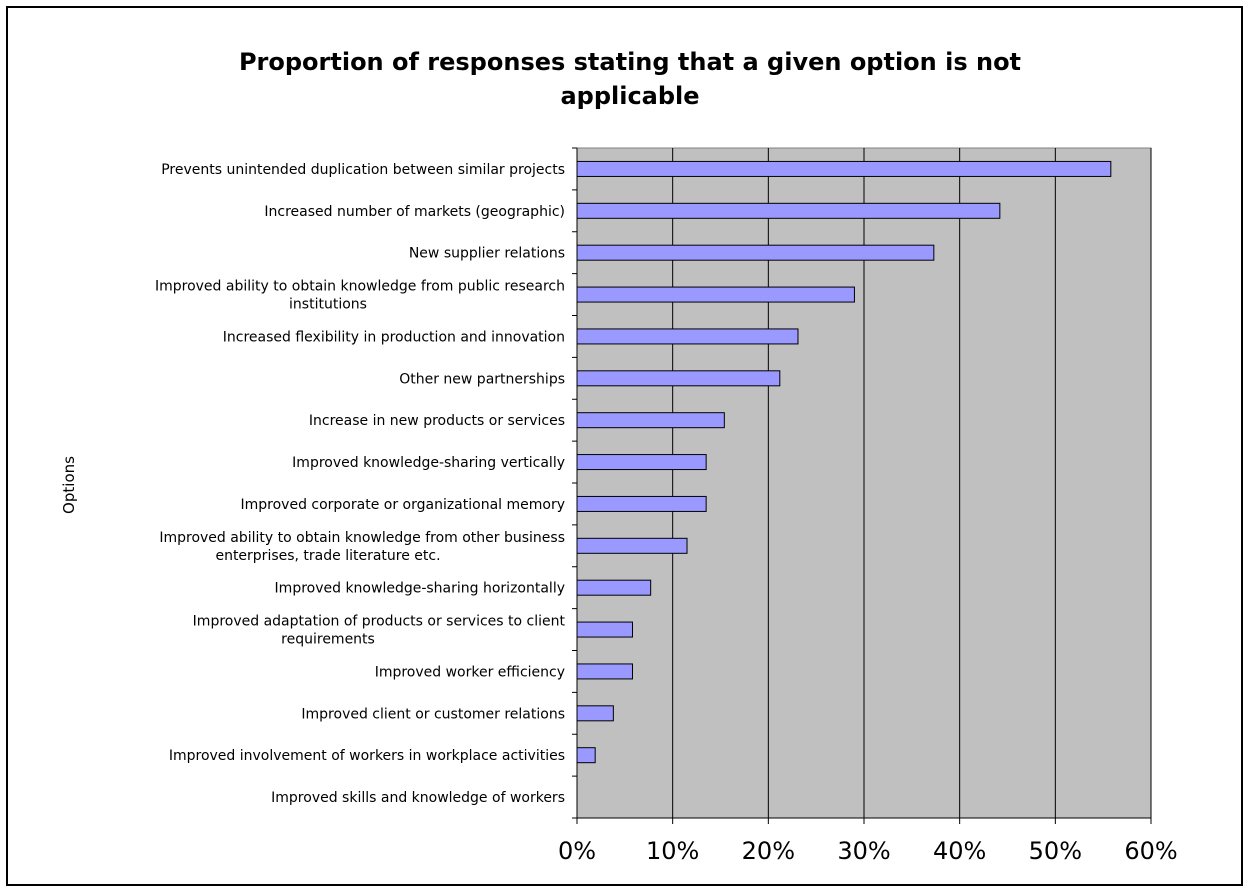 The image size is (1249, 886). Describe the element at coordinates (1150, 851) in the screenshot. I see `x-tick-label: 60%` at that location.